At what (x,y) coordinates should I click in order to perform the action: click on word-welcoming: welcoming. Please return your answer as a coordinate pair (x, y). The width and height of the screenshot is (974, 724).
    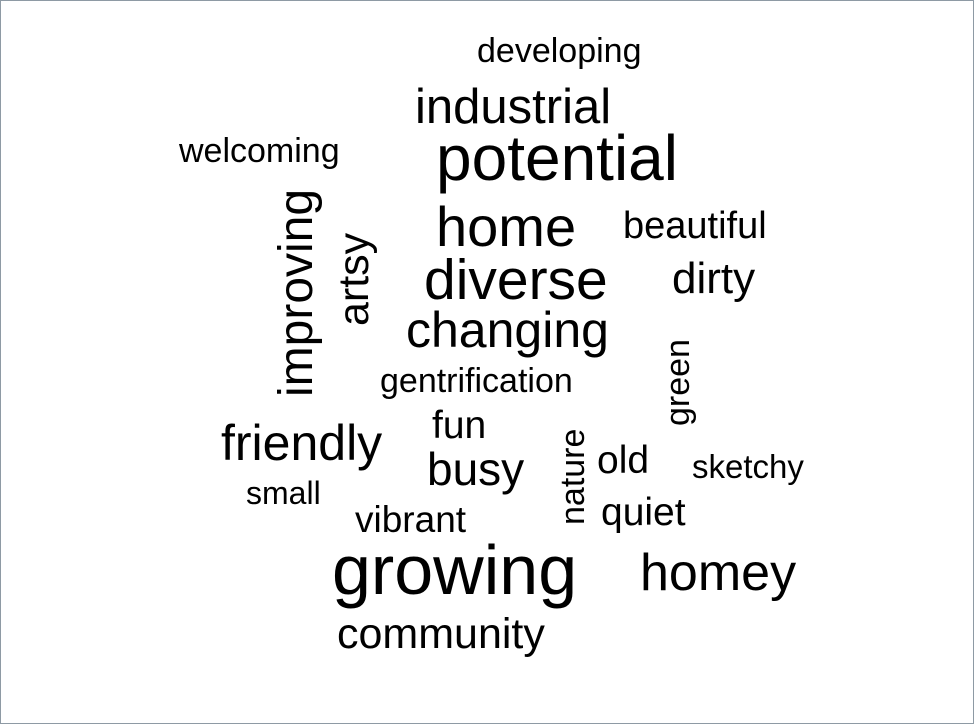
    Looking at the image, I should click on (259, 151).